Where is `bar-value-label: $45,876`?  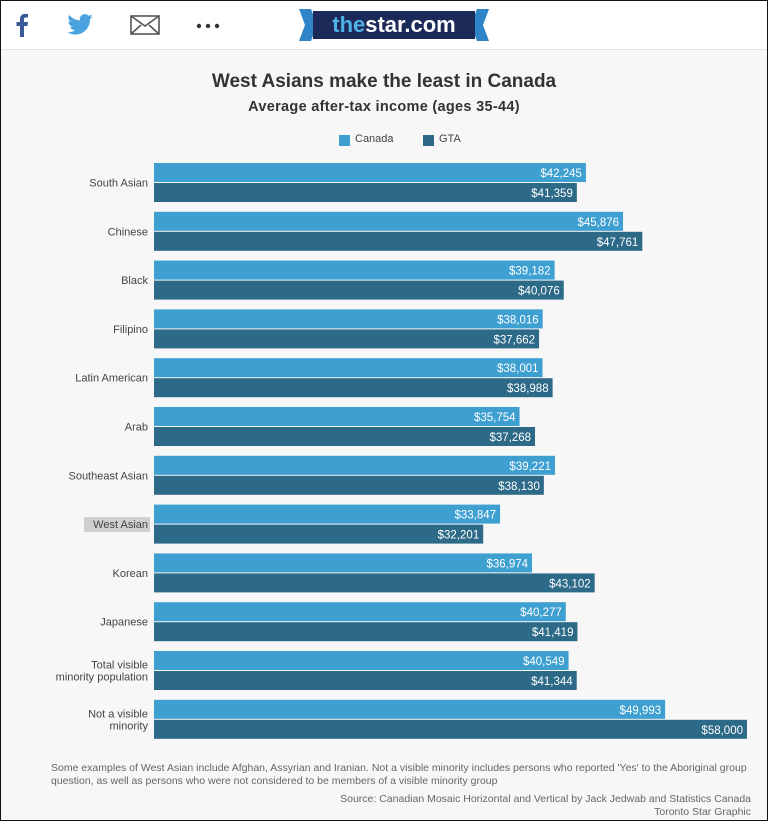 bar-value-label: $45,876 is located at coordinates (598, 223).